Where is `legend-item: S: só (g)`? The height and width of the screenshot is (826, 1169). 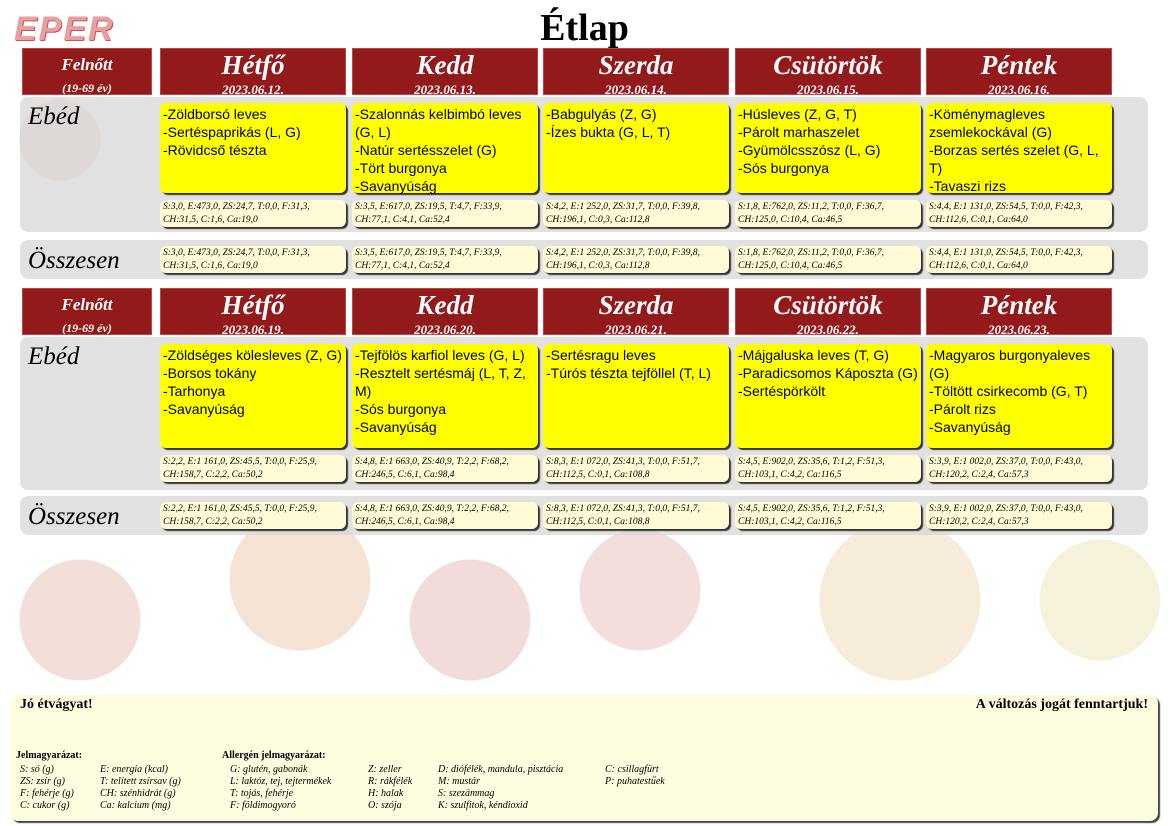
legend-item: S: só (g) is located at coordinates (37, 769).